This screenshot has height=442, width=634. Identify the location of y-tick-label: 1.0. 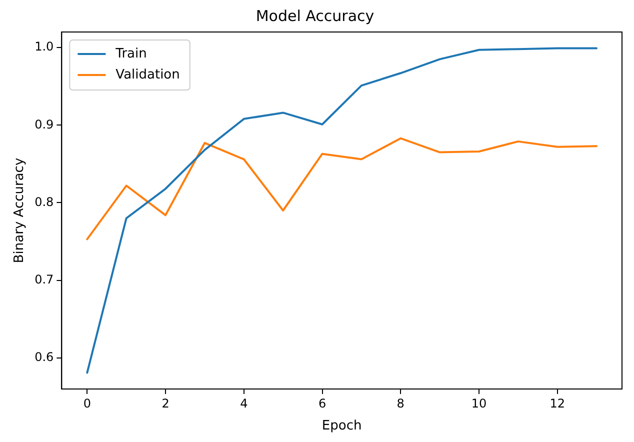
(44, 47).